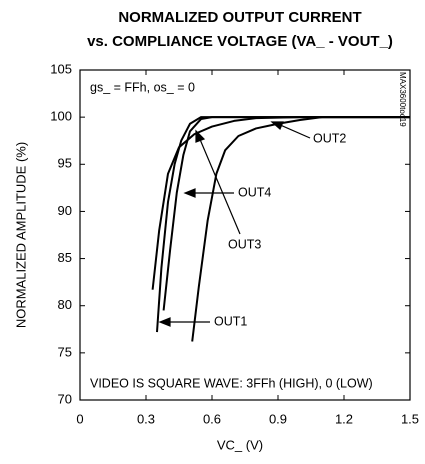 Image resolution: width=425 pixels, height=464 pixels. Describe the element at coordinates (240, 41) in the screenshot. I see `chart-title: vs. COMPLIANCE VOLTAGE (VA_ - VOUT_)` at that location.